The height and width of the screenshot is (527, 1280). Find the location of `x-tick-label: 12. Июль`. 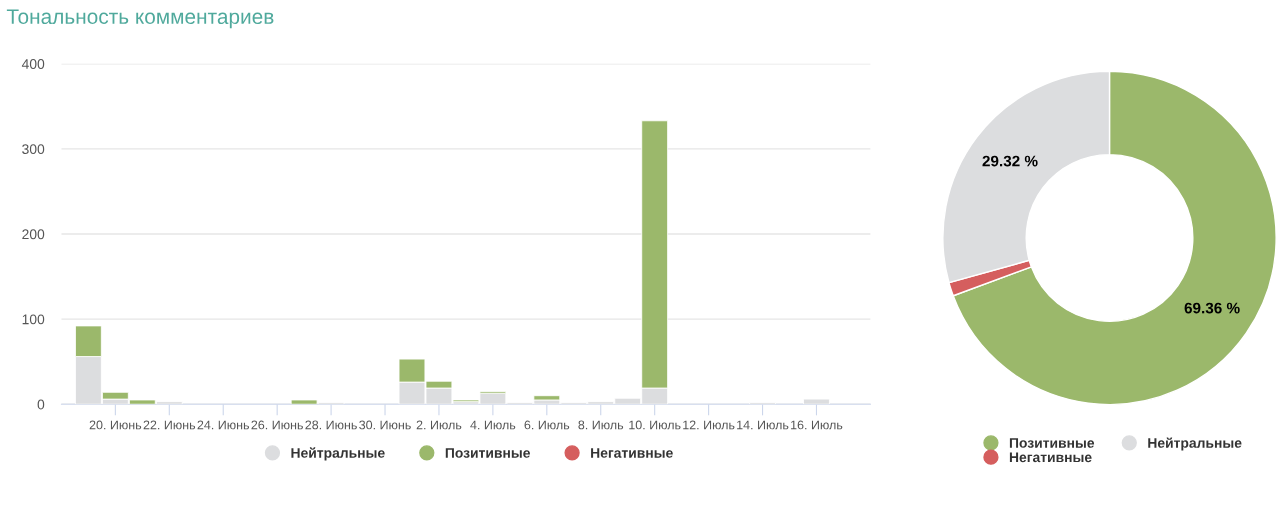

x-tick-label: 12. Июль is located at coordinates (709, 425).